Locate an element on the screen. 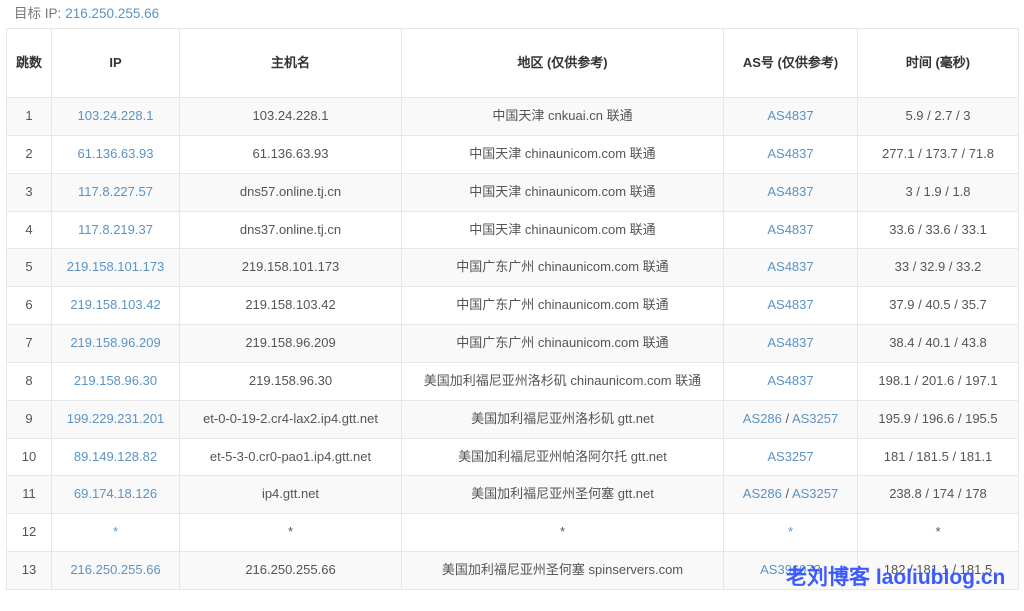 The image size is (1024, 611). row-ip: 61.136.63.93 is located at coordinates (115, 154).